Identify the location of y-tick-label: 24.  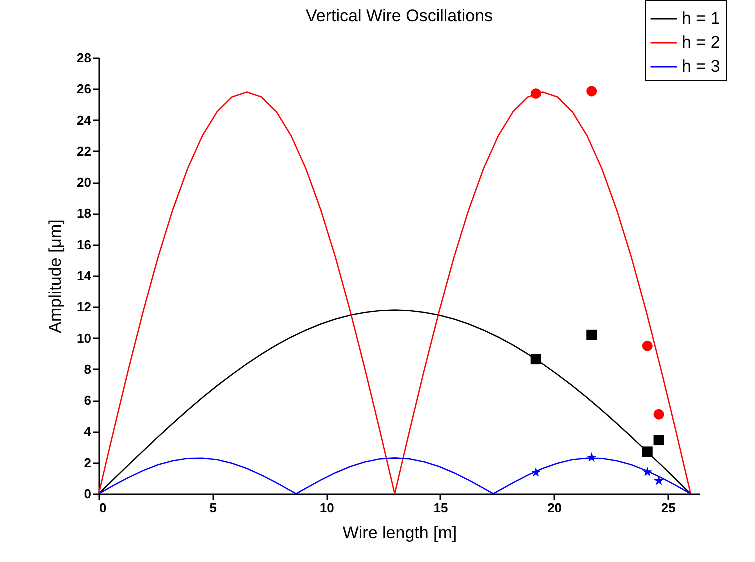
(84, 120).